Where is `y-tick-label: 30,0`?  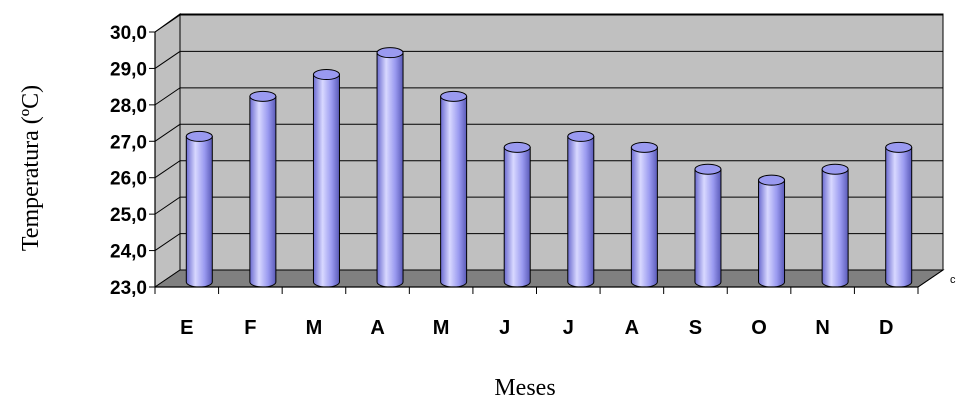 y-tick-label: 30,0 is located at coordinates (128, 33).